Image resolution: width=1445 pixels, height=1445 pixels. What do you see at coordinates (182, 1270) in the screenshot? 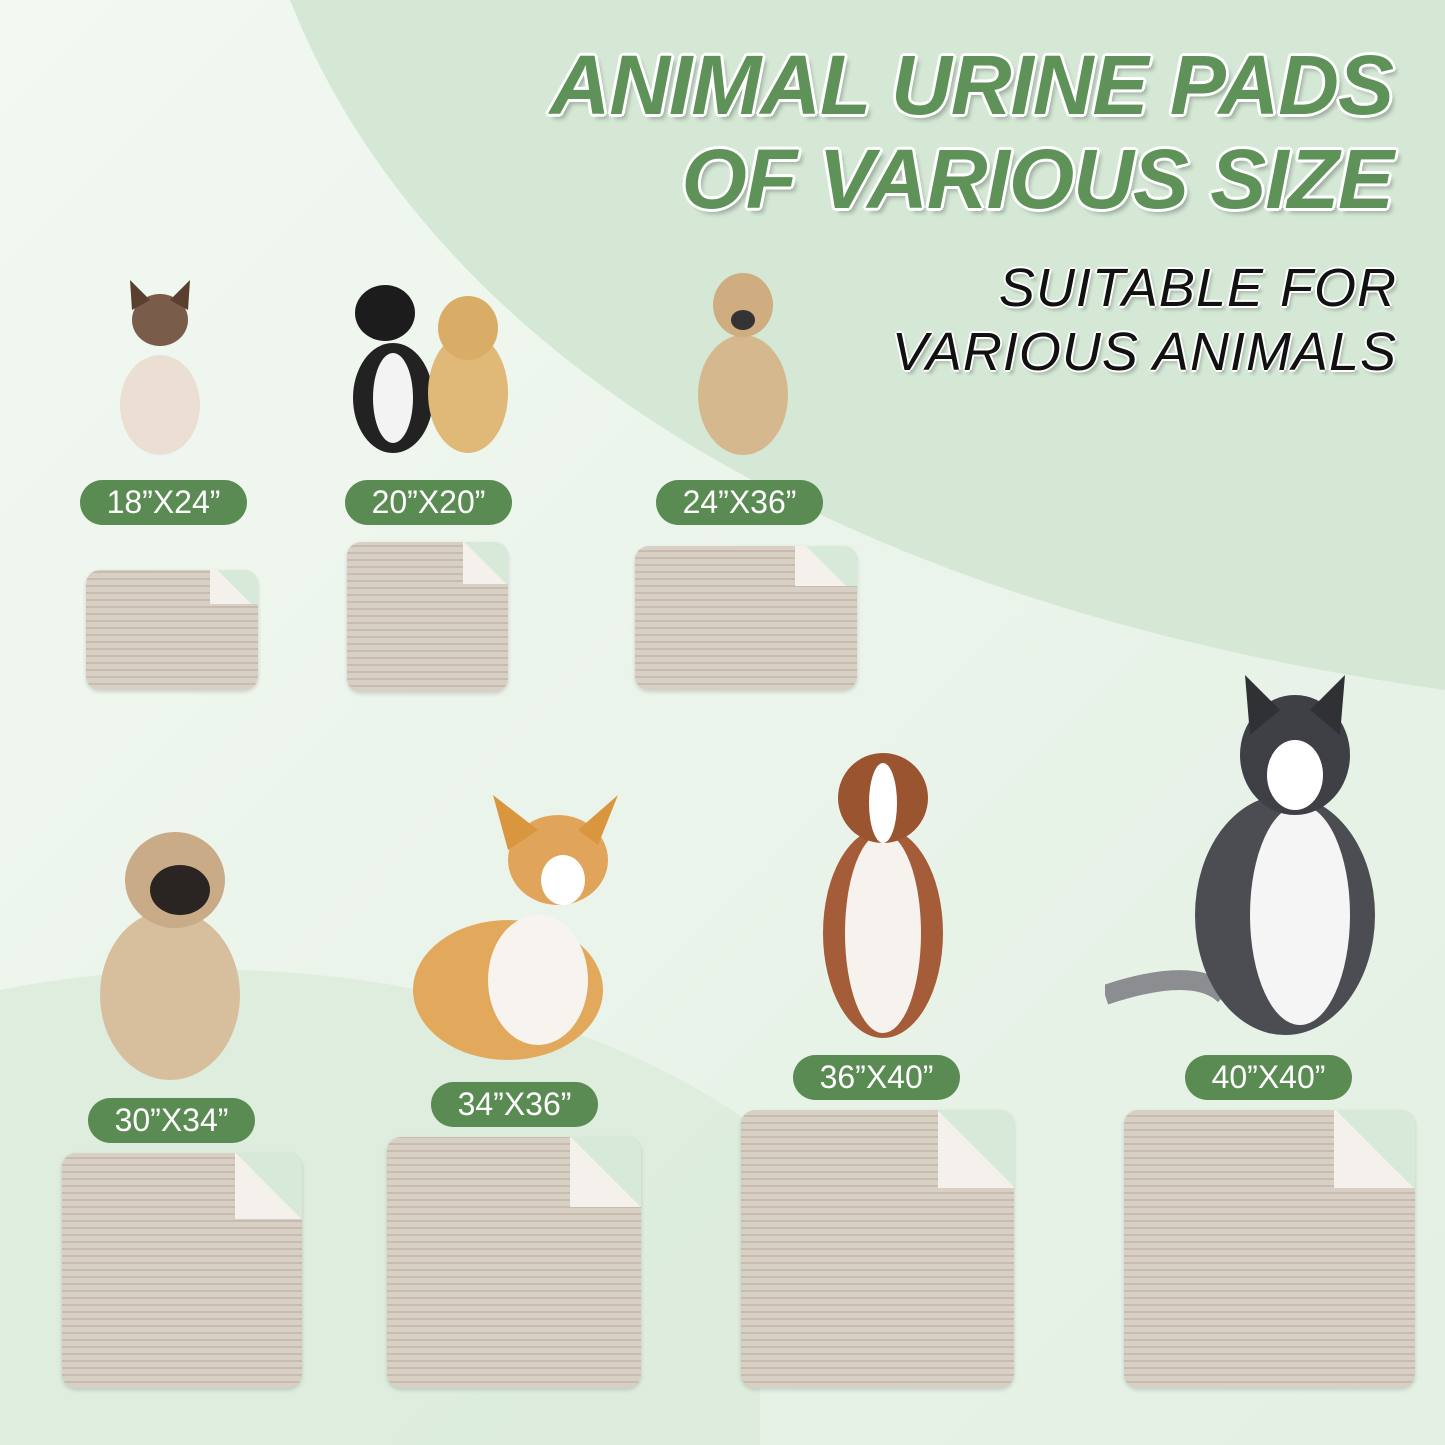
I see `pad-30x34` at bounding box center [182, 1270].